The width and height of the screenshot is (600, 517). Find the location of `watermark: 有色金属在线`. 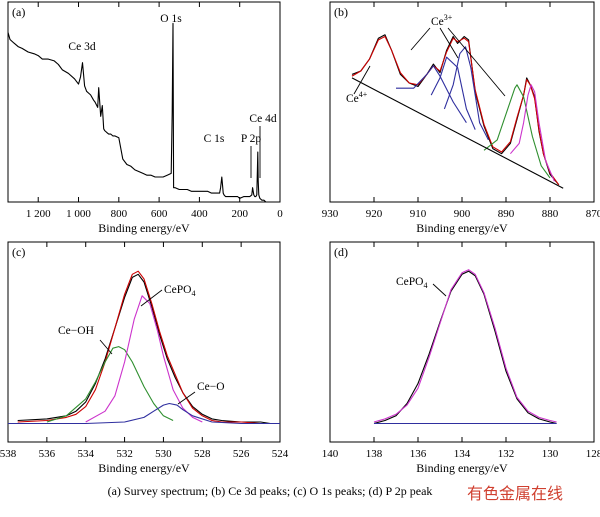

watermark: 有色金属在线 is located at coordinates (515, 493).